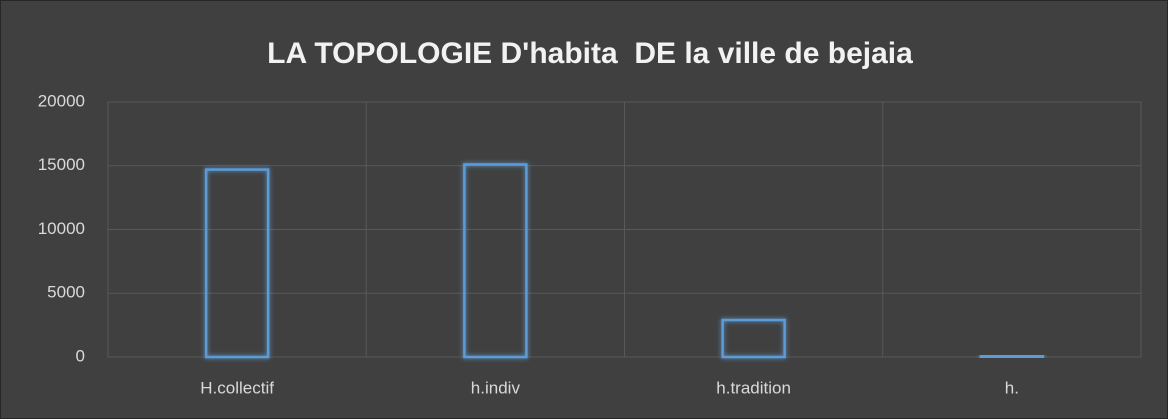 Image resolution: width=1168 pixels, height=419 pixels. Describe the element at coordinates (496, 387) in the screenshot. I see `x-tick-label: h.indiv` at that location.